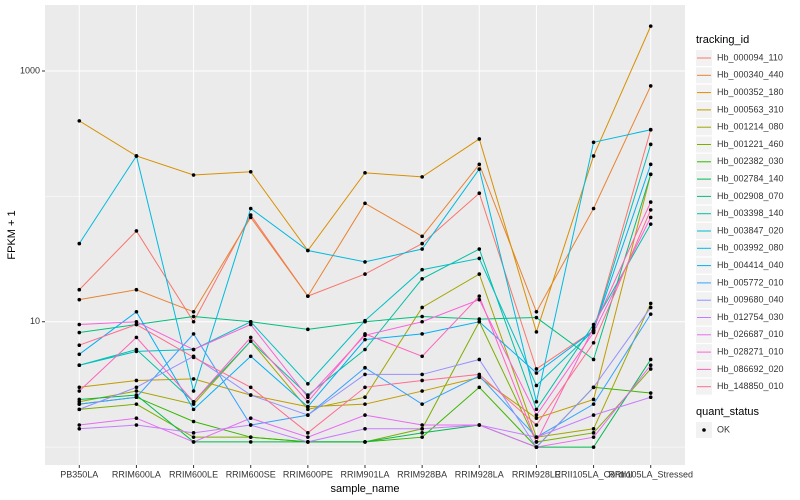 This screenshot has width=800, height=500. I want to click on legend-label: Hb_026687_010, so click(750, 334).